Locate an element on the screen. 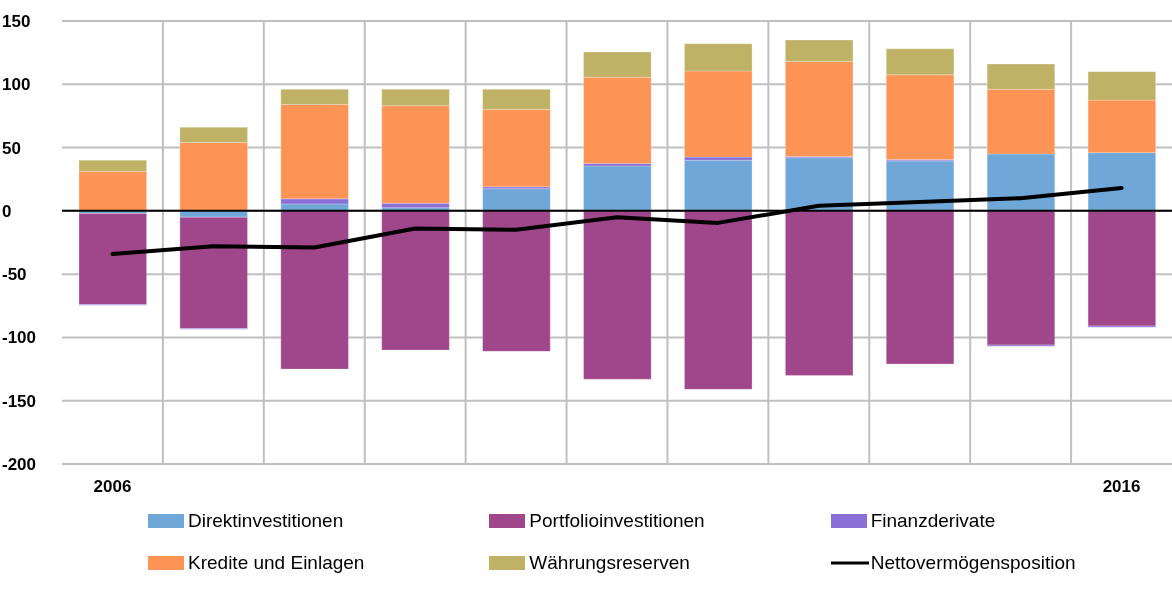  y-tick-label: -200 is located at coordinates (19, 465).